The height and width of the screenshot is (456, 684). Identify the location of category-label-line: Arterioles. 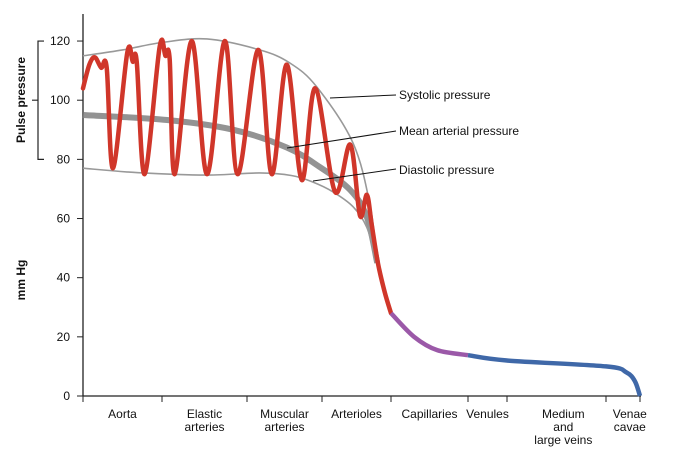
(356, 414).